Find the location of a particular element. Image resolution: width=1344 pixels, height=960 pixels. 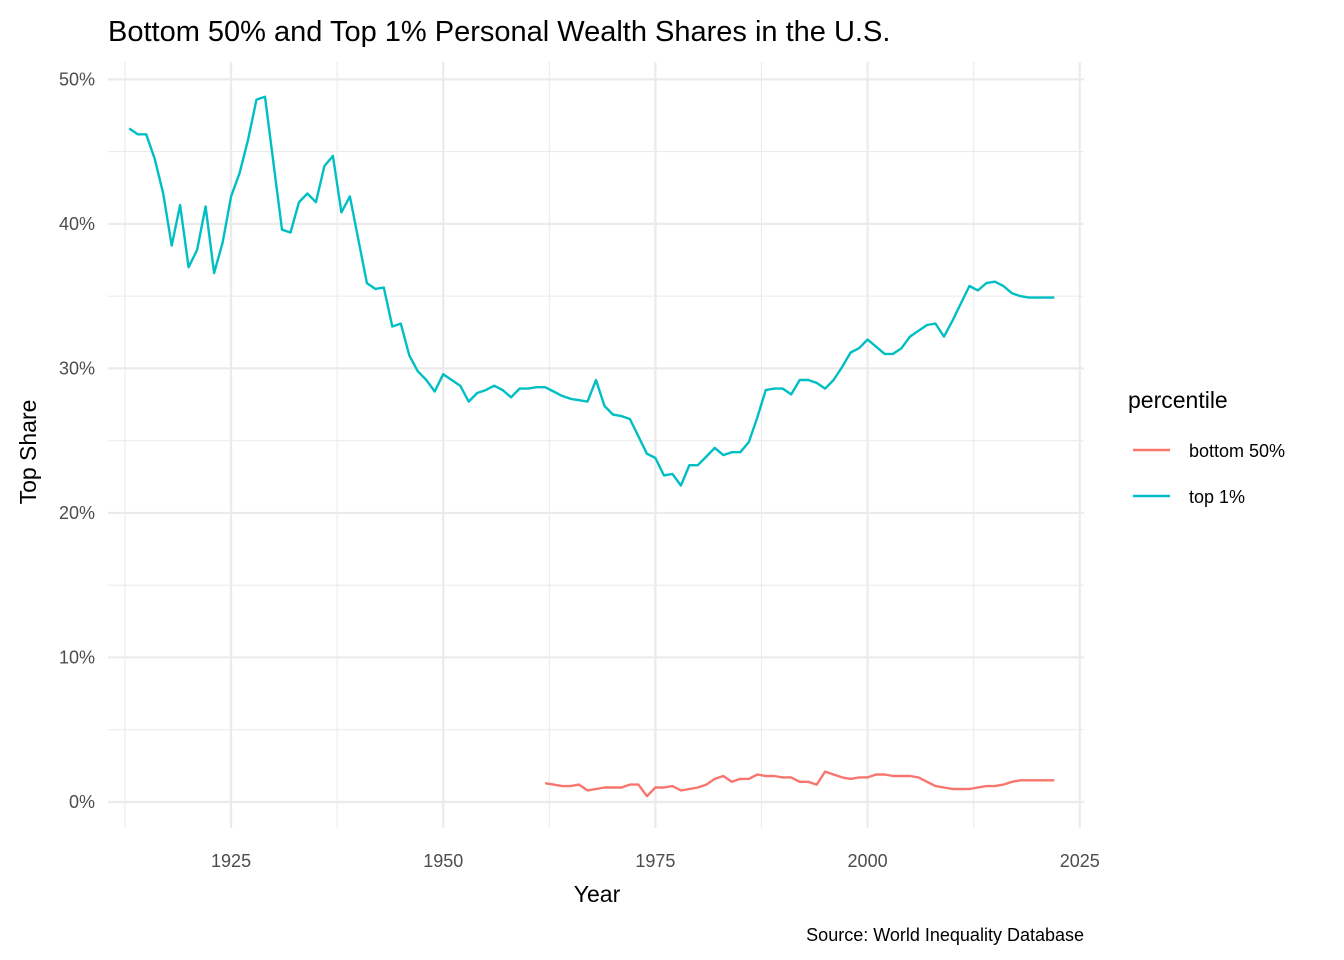

y-tick-label: 40% is located at coordinates (77, 224).